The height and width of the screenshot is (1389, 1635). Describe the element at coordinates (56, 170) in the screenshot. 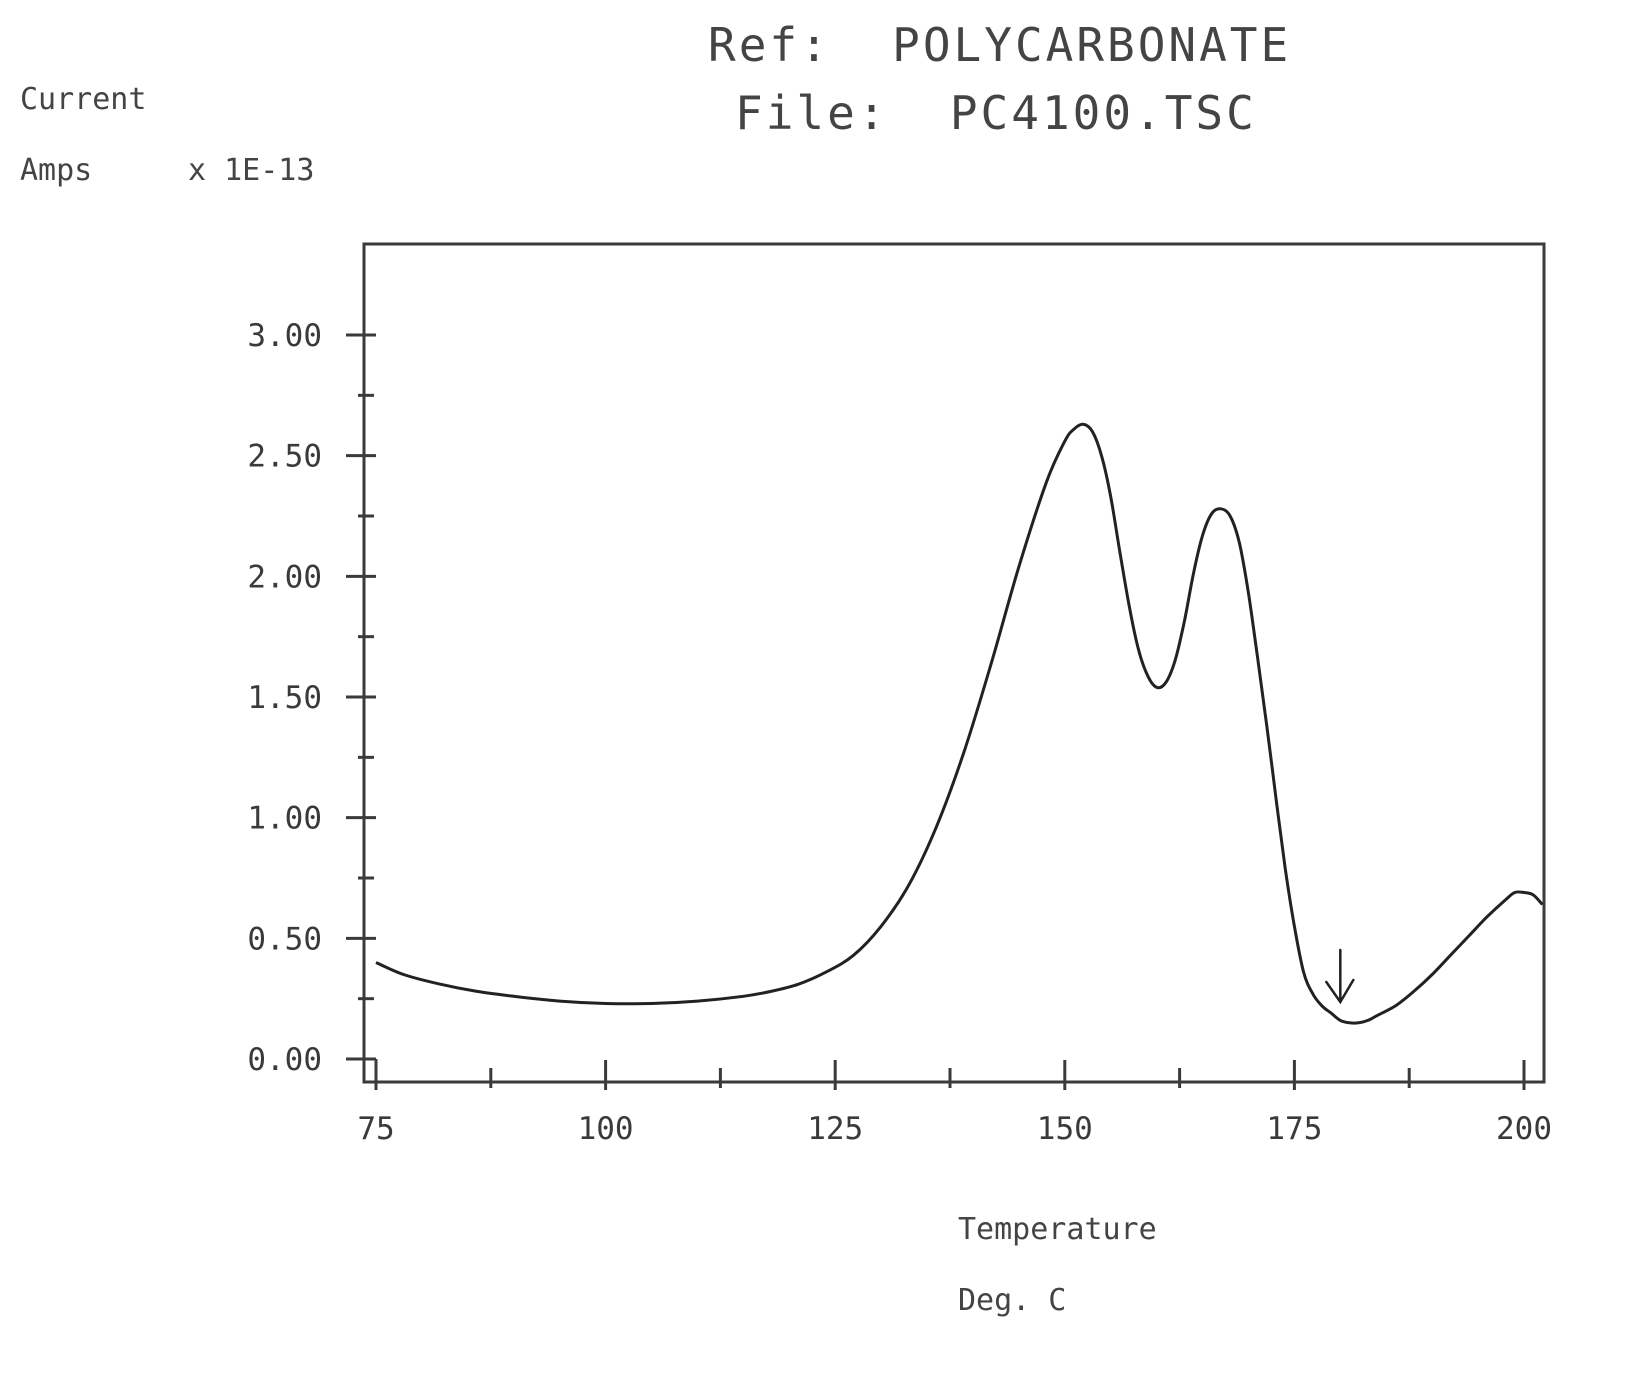

I see `y-axis-label-amps: Amps` at that location.